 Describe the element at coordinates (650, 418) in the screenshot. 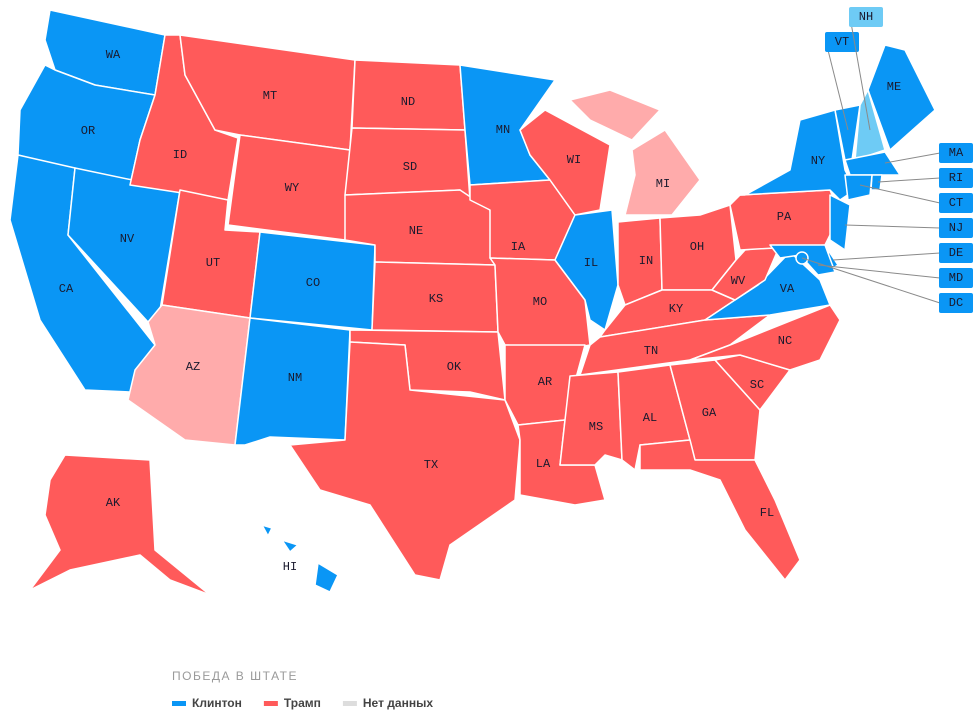

I see `state-label: AL` at that location.